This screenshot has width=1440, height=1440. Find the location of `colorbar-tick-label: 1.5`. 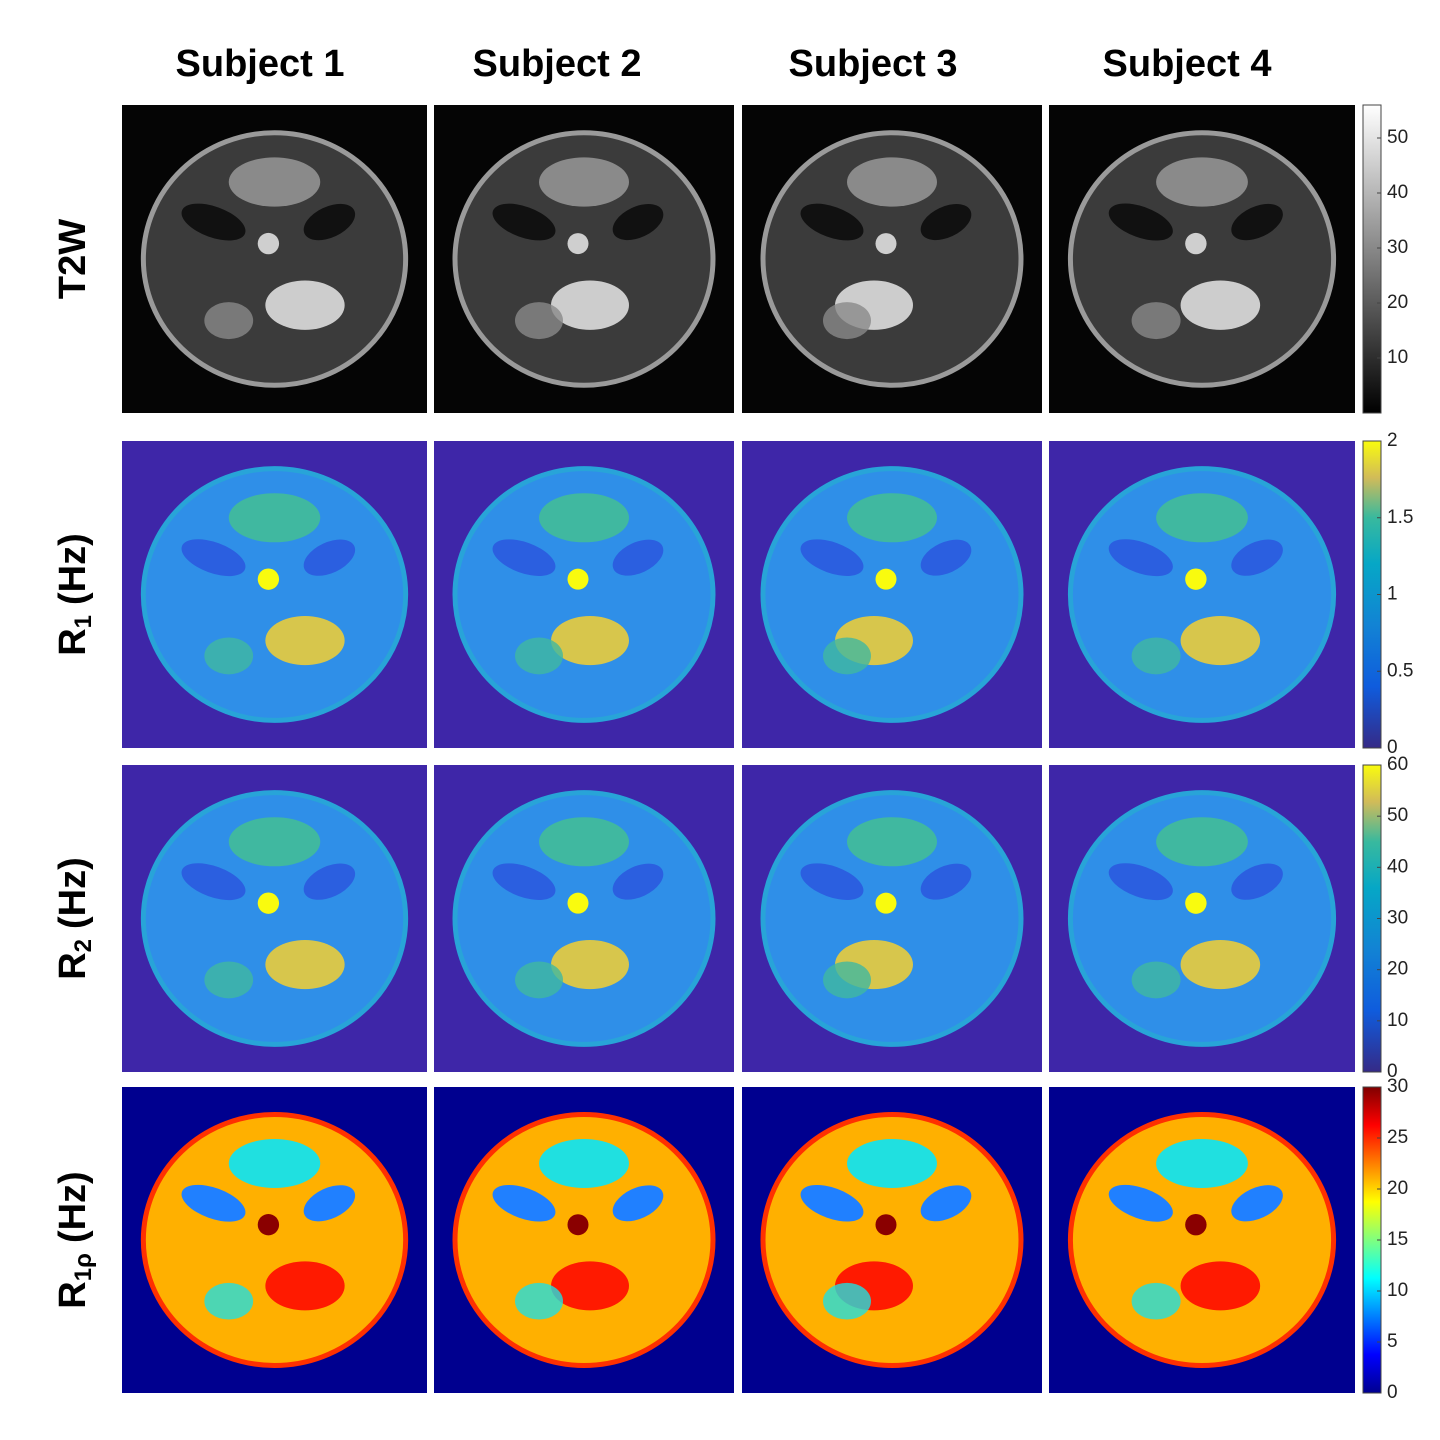

colorbar-tick-label: 1.5 is located at coordinates (1400, 517).